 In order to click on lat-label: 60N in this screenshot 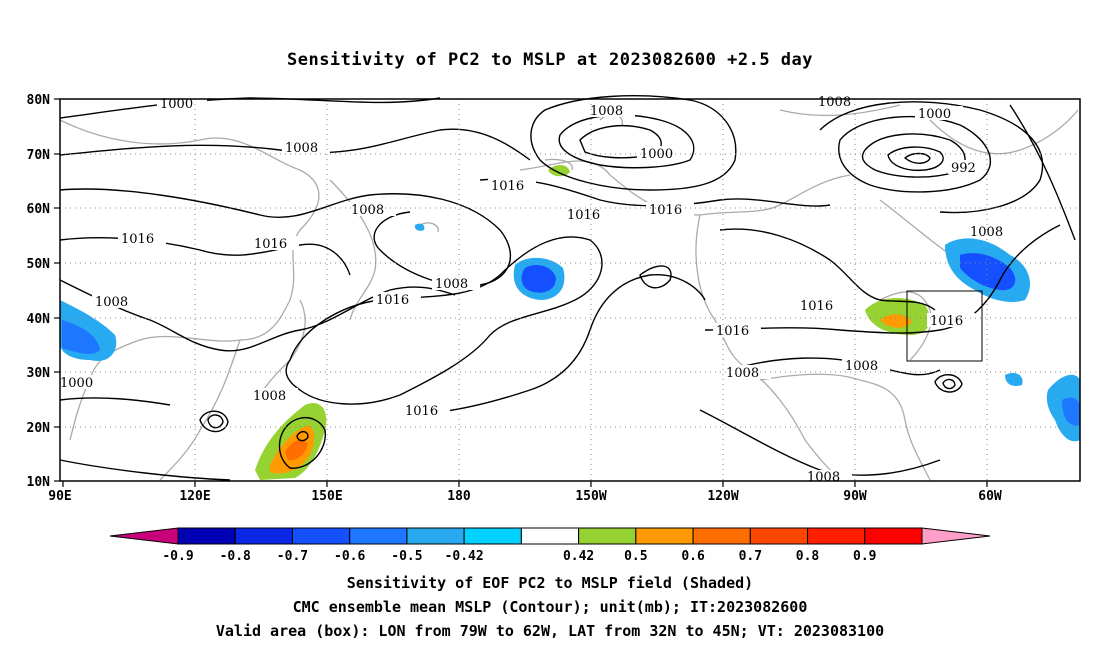, I will do `click(39, 209)`.